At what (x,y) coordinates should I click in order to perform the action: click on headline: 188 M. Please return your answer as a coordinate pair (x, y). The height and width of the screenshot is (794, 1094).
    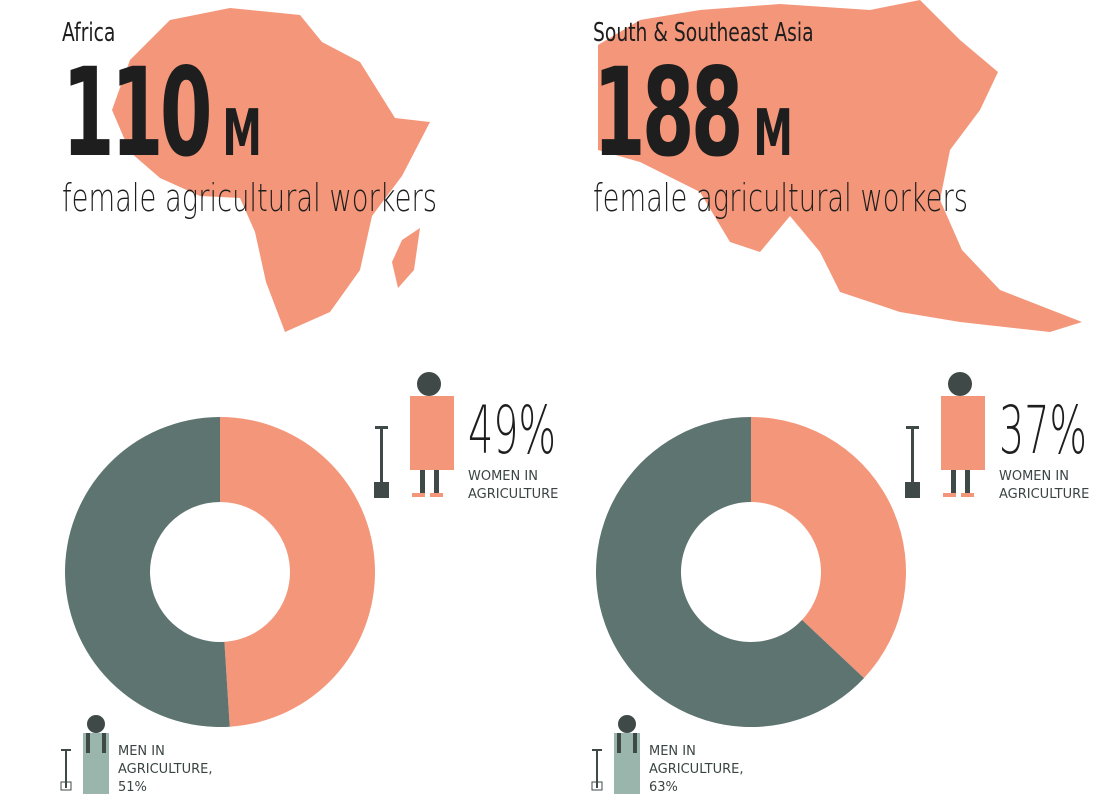
    Looking at the image, I should click on (693, 113).